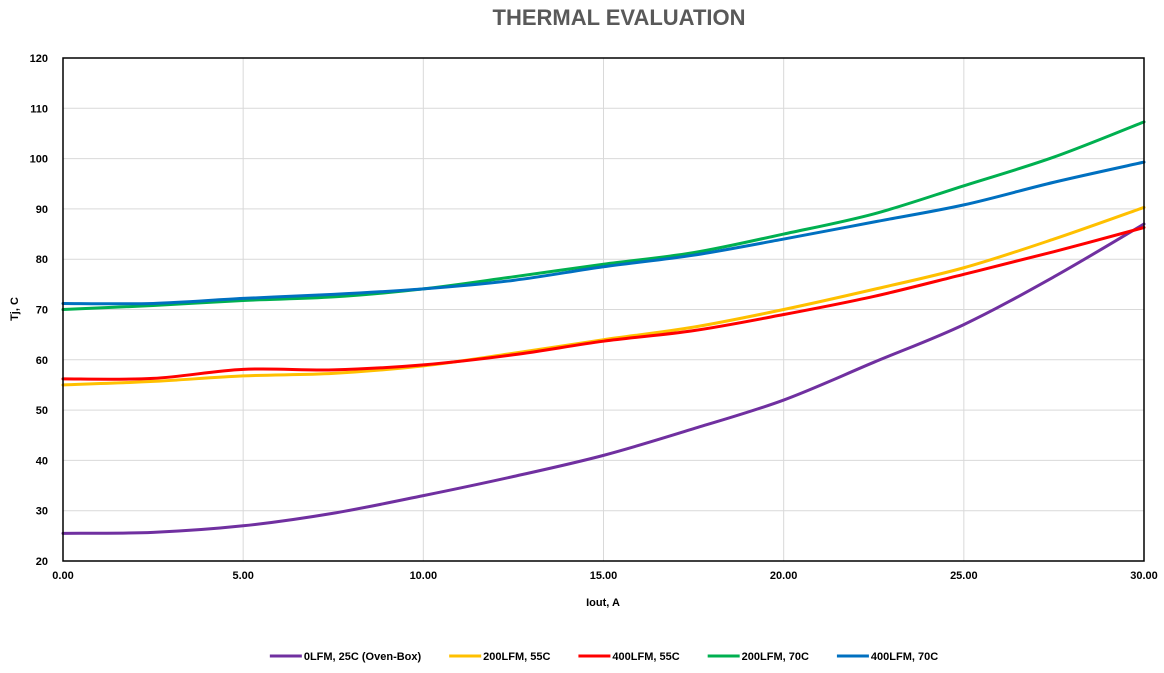 Image resolution: width=1164 pixels, height=673 pixels. I want to click on legend-label-400lfm-70c: 400LFM, 70C, so click(904, 657).